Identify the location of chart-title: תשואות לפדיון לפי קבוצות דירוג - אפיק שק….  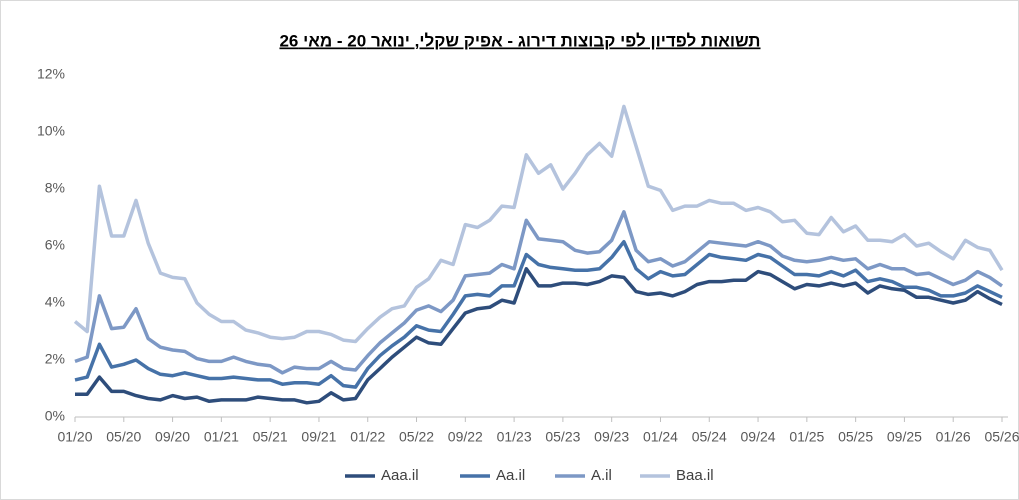
(519, 40).